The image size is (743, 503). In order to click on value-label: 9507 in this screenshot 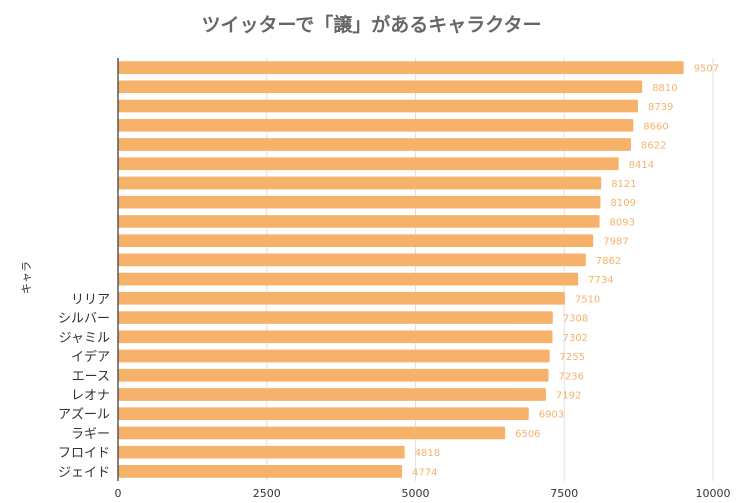, I will do `click(706, 69)`.